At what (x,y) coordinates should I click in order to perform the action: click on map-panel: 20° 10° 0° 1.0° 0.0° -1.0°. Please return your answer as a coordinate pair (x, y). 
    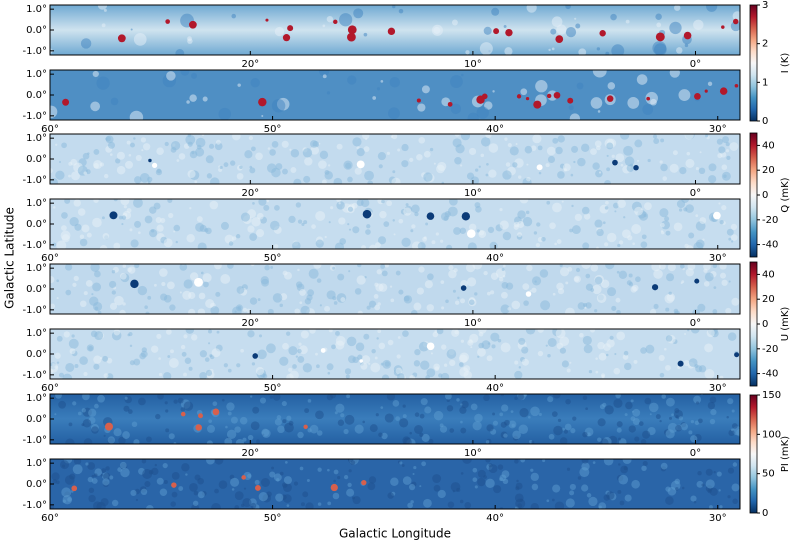
    Looking at the image, I should click on (381, 426).